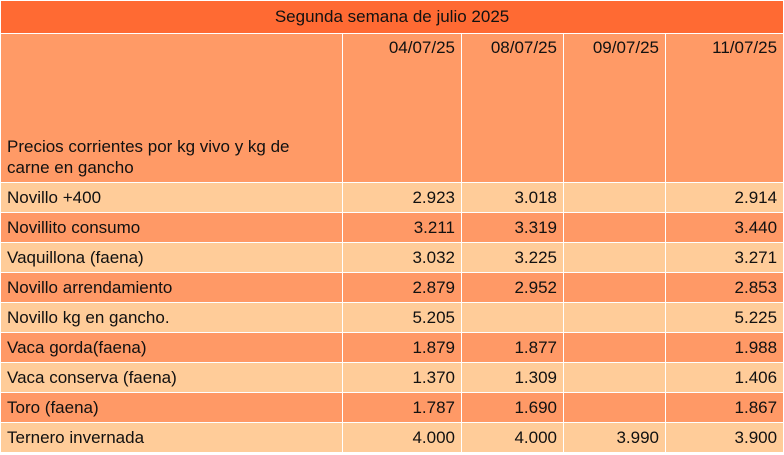 The height and width of the screenshot is (455, 784). What do you see at coordinates (614, 437) in the screenshot?
I see `price-cell: 3.990` at bounding box center [614, 437].